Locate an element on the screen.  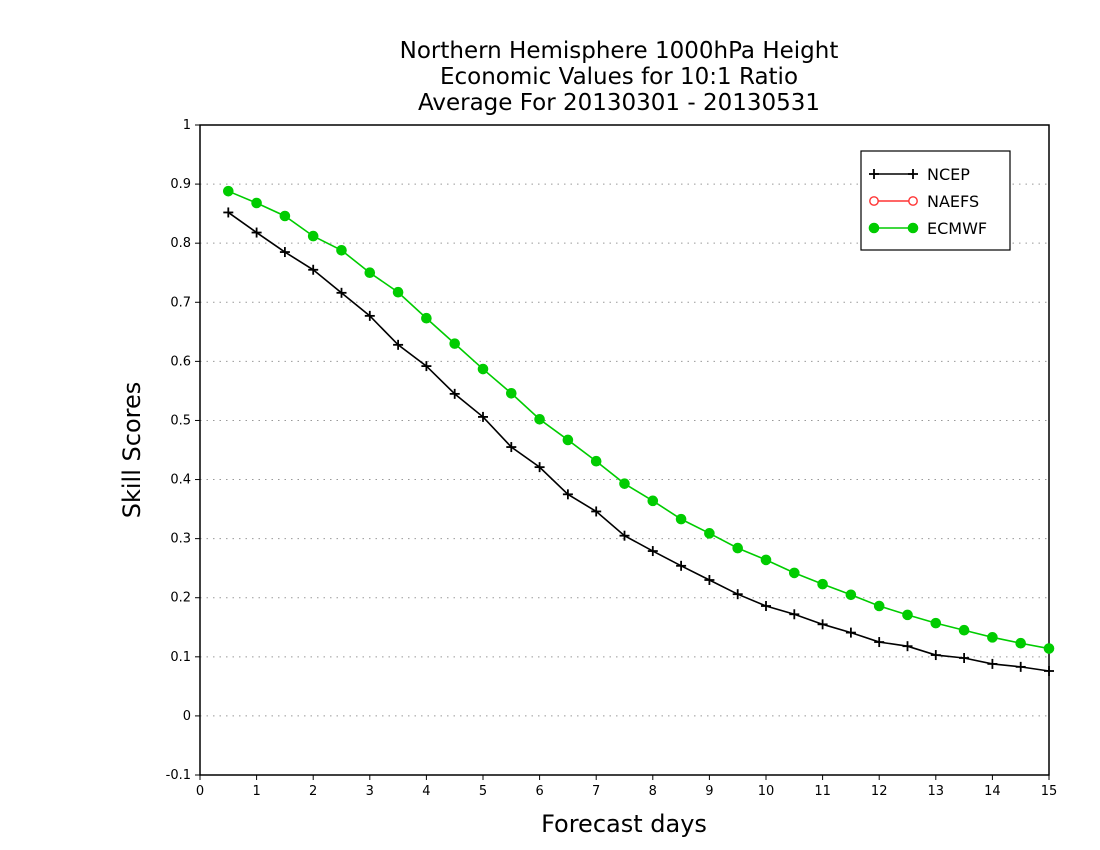
x-tick-label: 4 is located at coordinates (426, 791).